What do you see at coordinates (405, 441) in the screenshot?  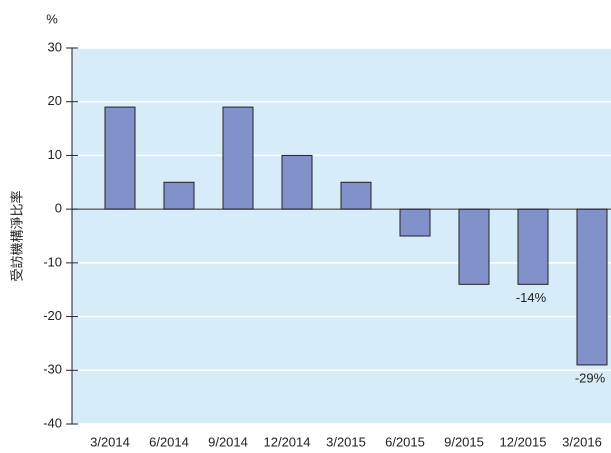 I see `x-tick-label: 6/2015` at bounding box center [405, 441].